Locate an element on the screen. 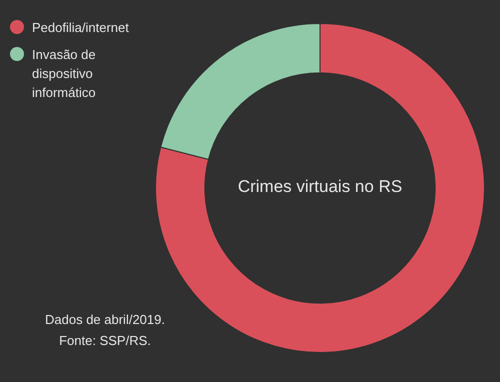  legend-label: Invasão de dispositivo informático is located at coordinates (64, 74).